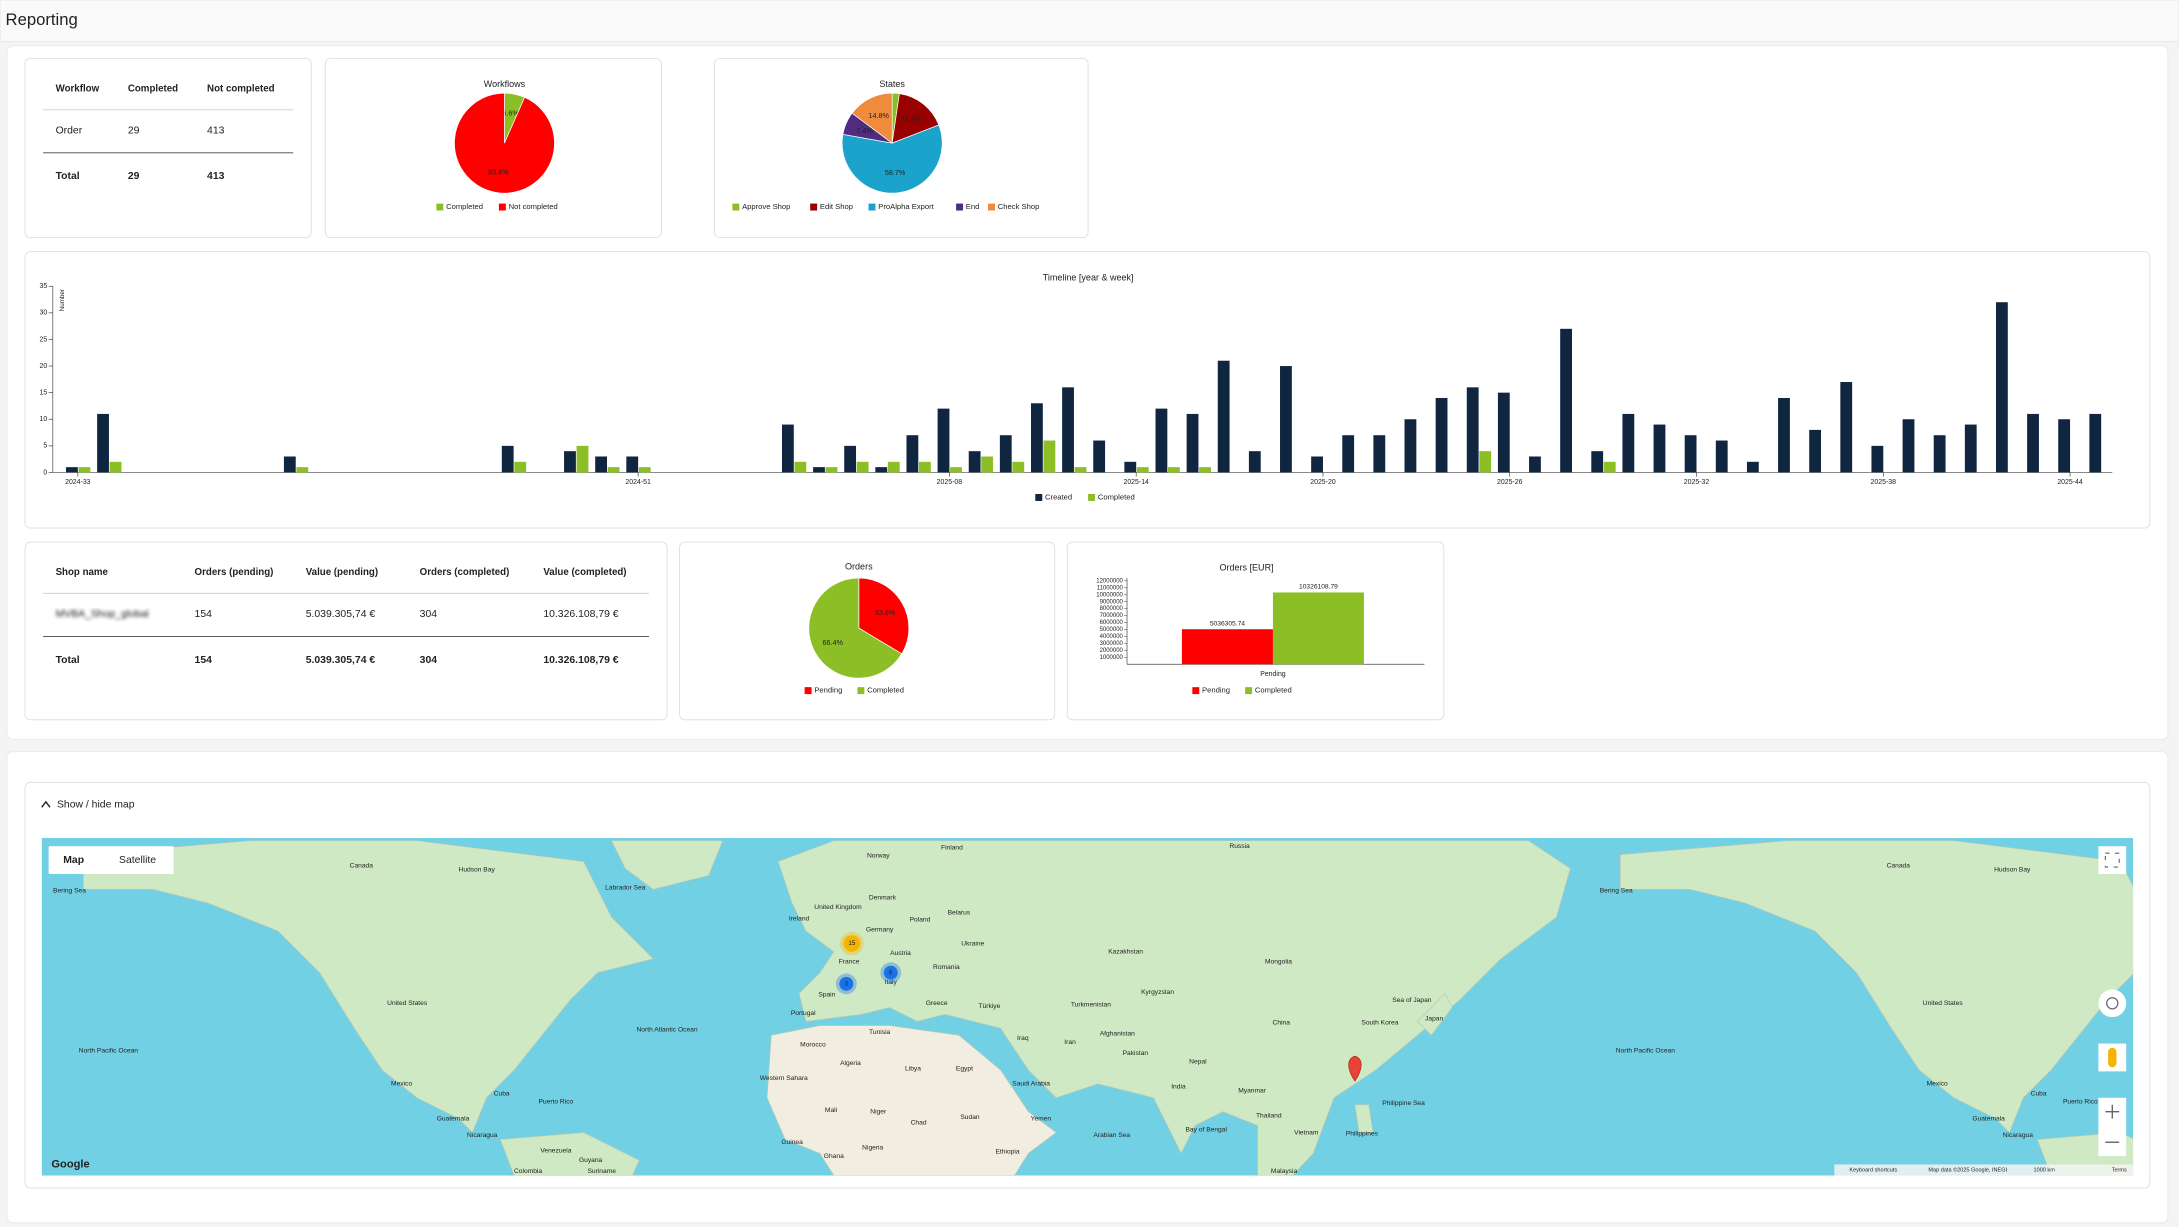 The height and width of the screenshot is (1227, 2179). Describe the element at coordinates (2112, 1057) in the screenshot. I see `pegman-icon` at that location.